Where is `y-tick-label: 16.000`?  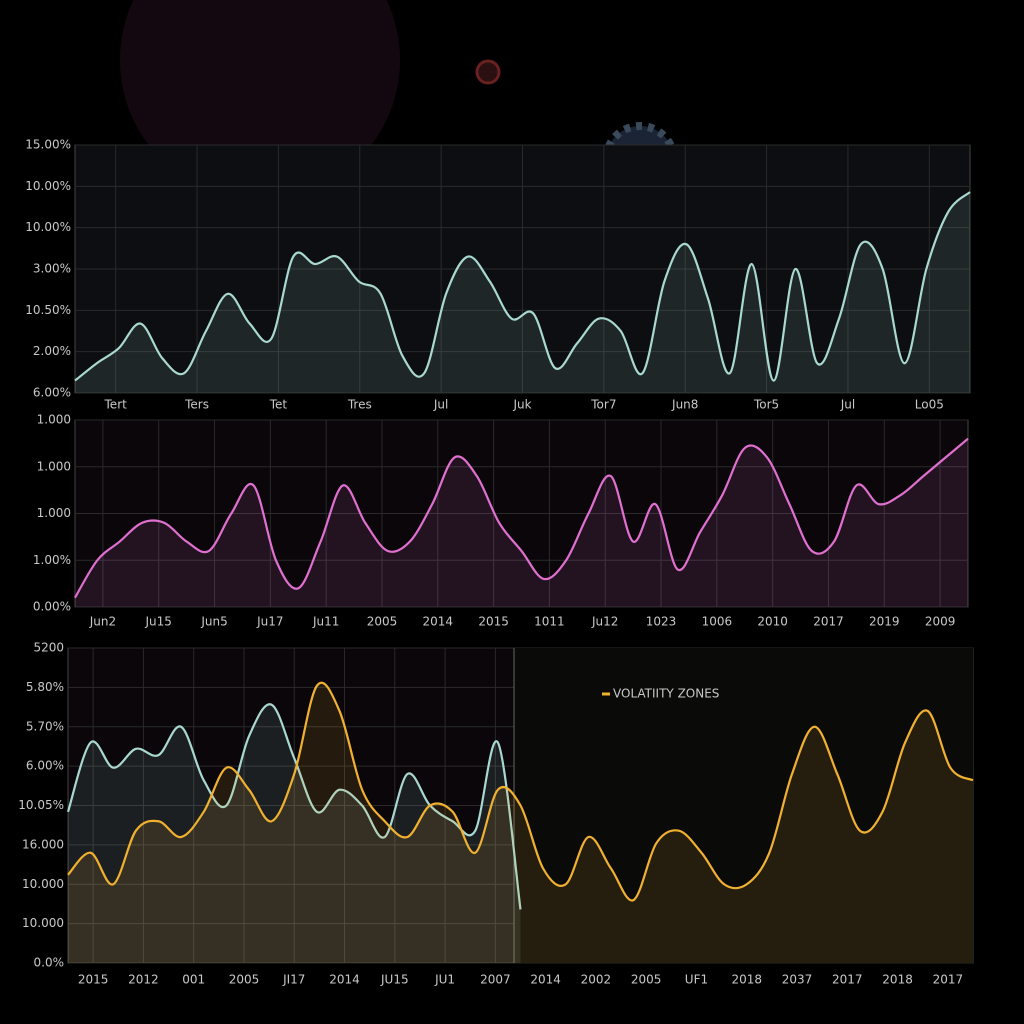 y-tick-label: 16.000 is located at coordinates (43, 844).